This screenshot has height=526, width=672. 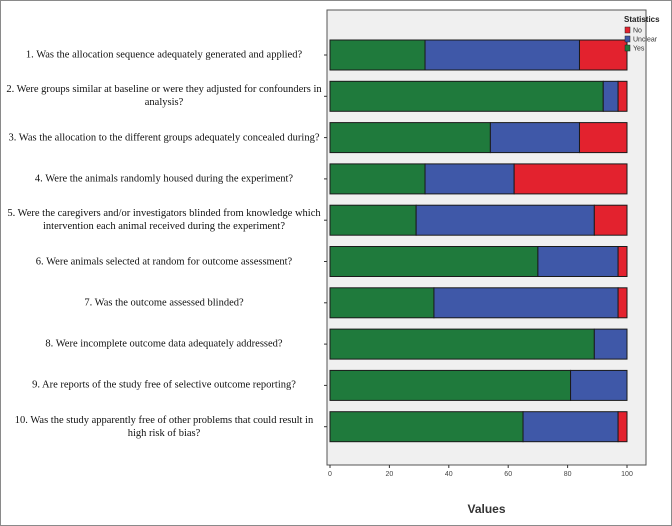 I want to click on legend-title: Statistics, so click(x=642, y=19).